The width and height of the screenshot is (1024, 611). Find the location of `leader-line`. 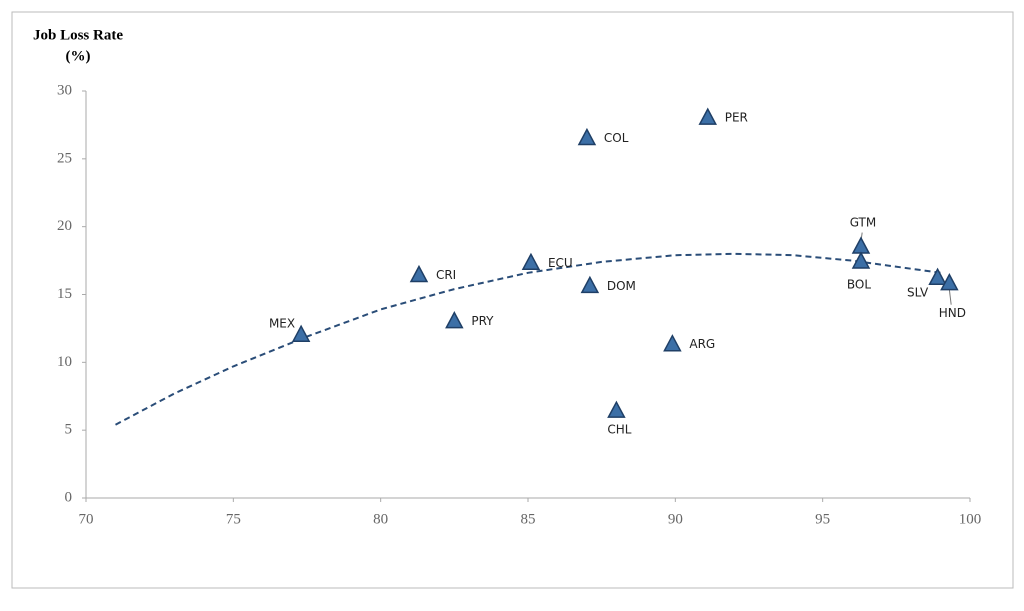

leader-line is located at coordinates (950, 297).